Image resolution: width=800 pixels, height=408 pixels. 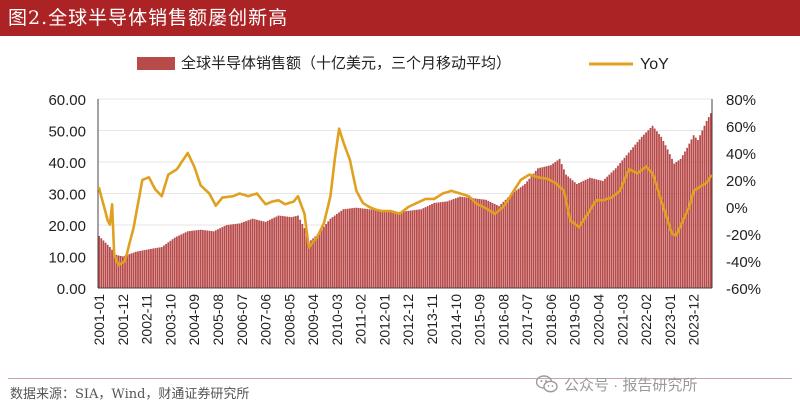 What do you see at coordinates (480, 320) in the screenshot?
I see `x-tick-label: 2015-09` at bounding box center [480, 320].